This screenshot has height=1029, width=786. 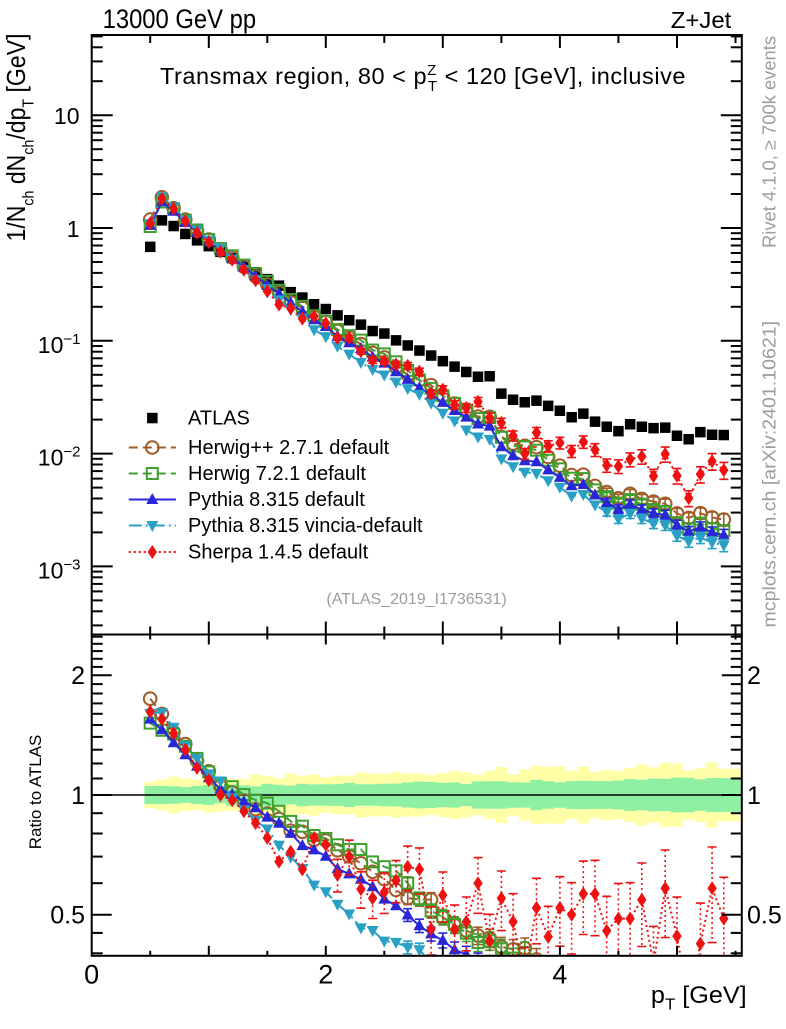 What do you see at coordinates (277, 474) in the screenshot?
I see `svg-text: Herwig 7.2.1 default` at bounding box center [277, 474].